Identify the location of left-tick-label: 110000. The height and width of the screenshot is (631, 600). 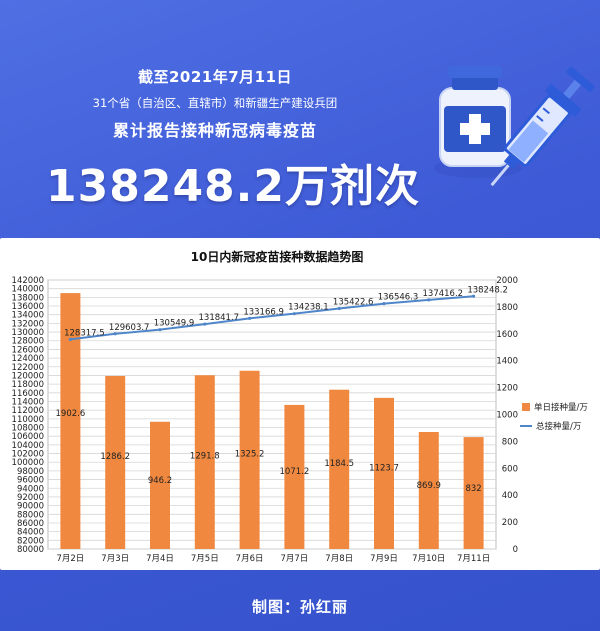
(28, 420).